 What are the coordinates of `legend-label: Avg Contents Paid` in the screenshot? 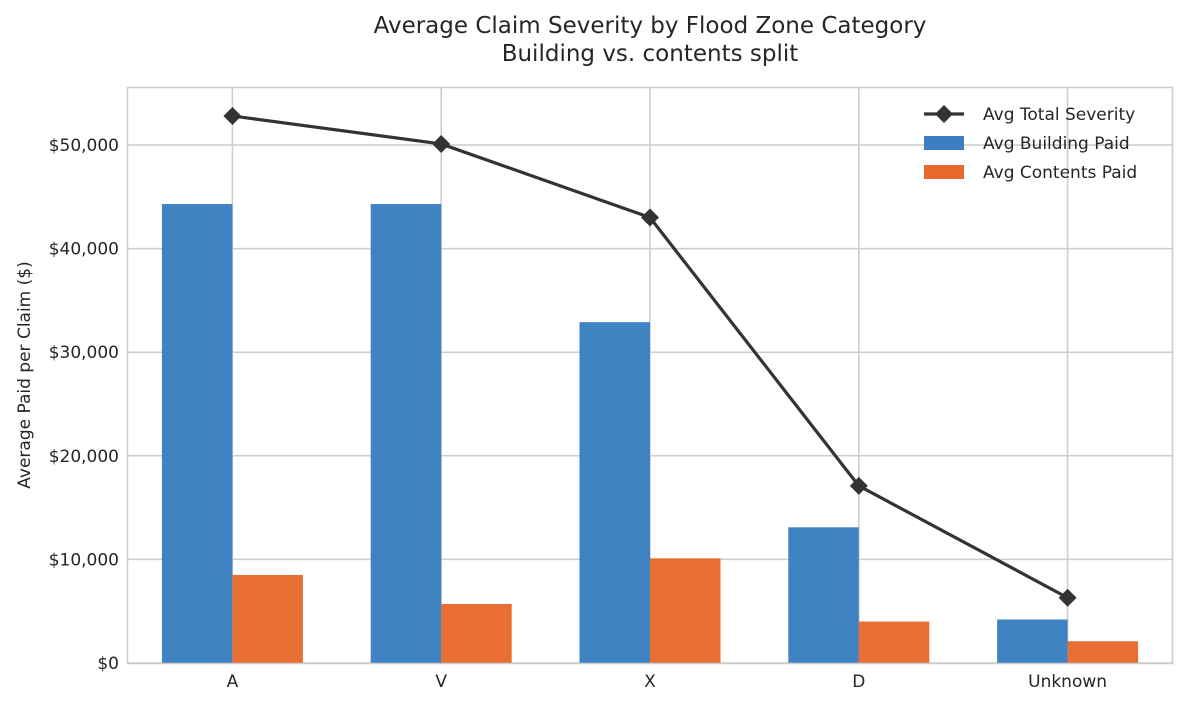 It's located at (1060, 173).